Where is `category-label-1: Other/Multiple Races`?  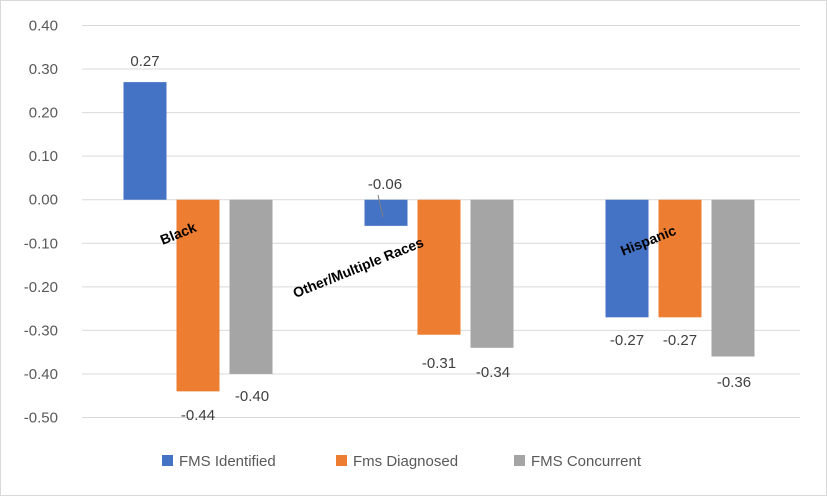
category-label-1: Other/Multiple Races is located at coordinates (358, 267).